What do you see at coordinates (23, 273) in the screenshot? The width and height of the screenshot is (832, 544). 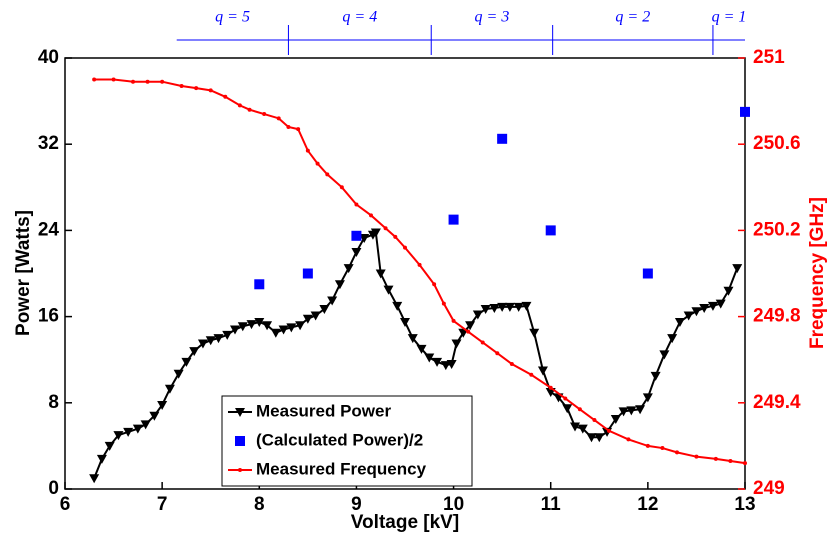 I see `y-axis-label: Power [Watts]` at bounding box center [23, 273].